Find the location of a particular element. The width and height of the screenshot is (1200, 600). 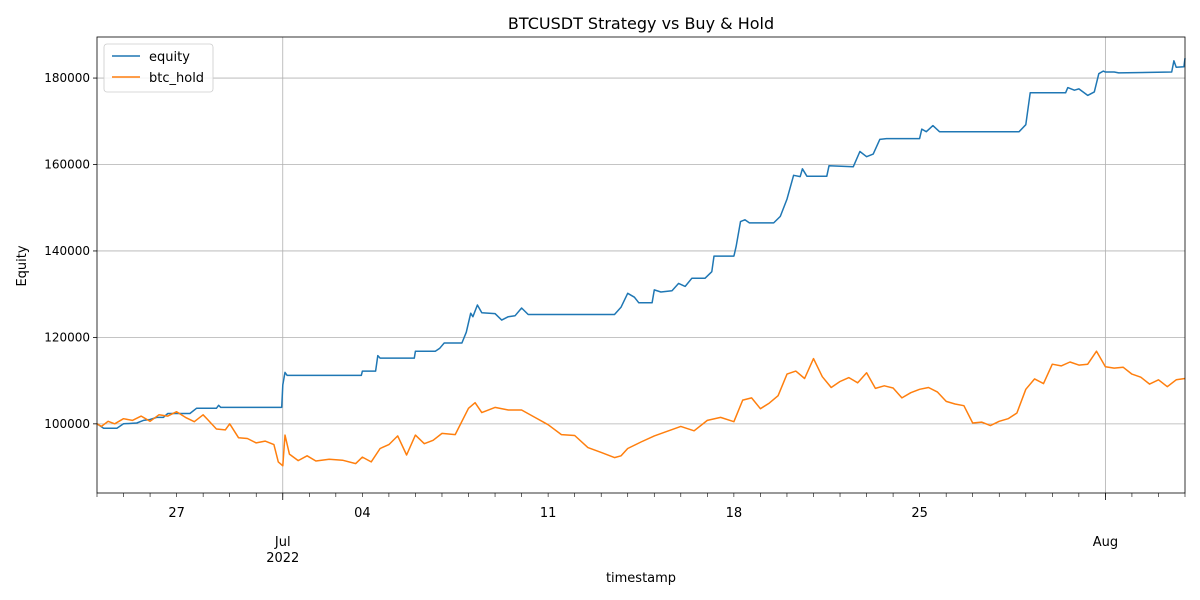

x-minor-tick-label: 27 is located at coordinates (176, 513).